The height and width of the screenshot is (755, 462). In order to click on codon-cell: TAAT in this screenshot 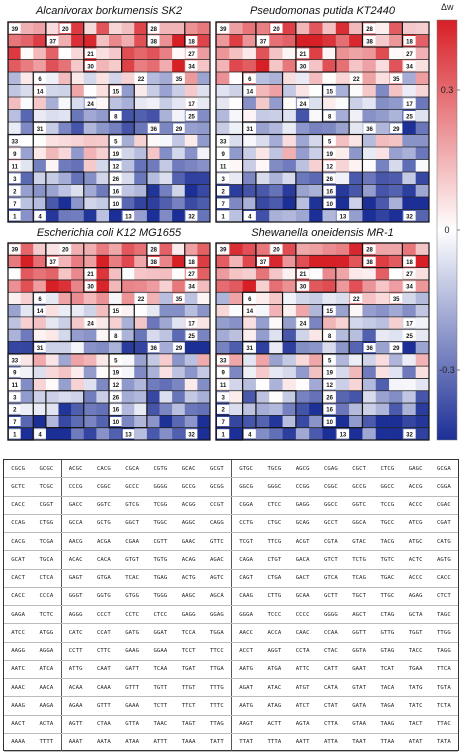, I will do `click(359, 742)`.